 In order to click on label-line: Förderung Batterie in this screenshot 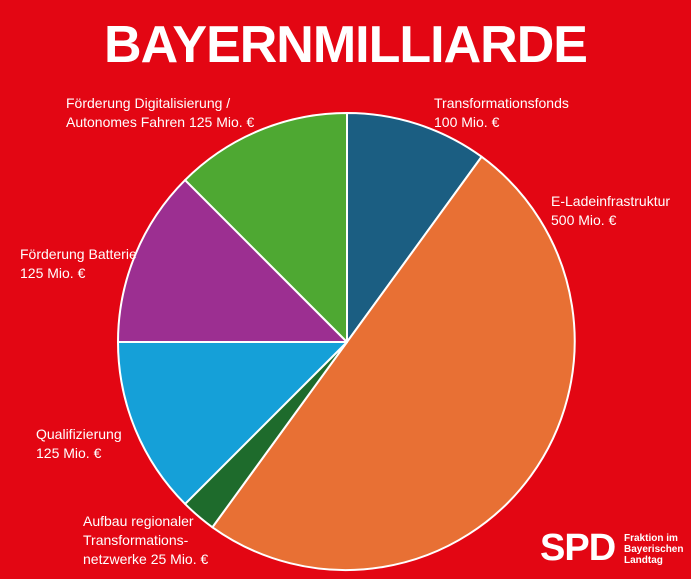, I will do `click(78, 254)`.